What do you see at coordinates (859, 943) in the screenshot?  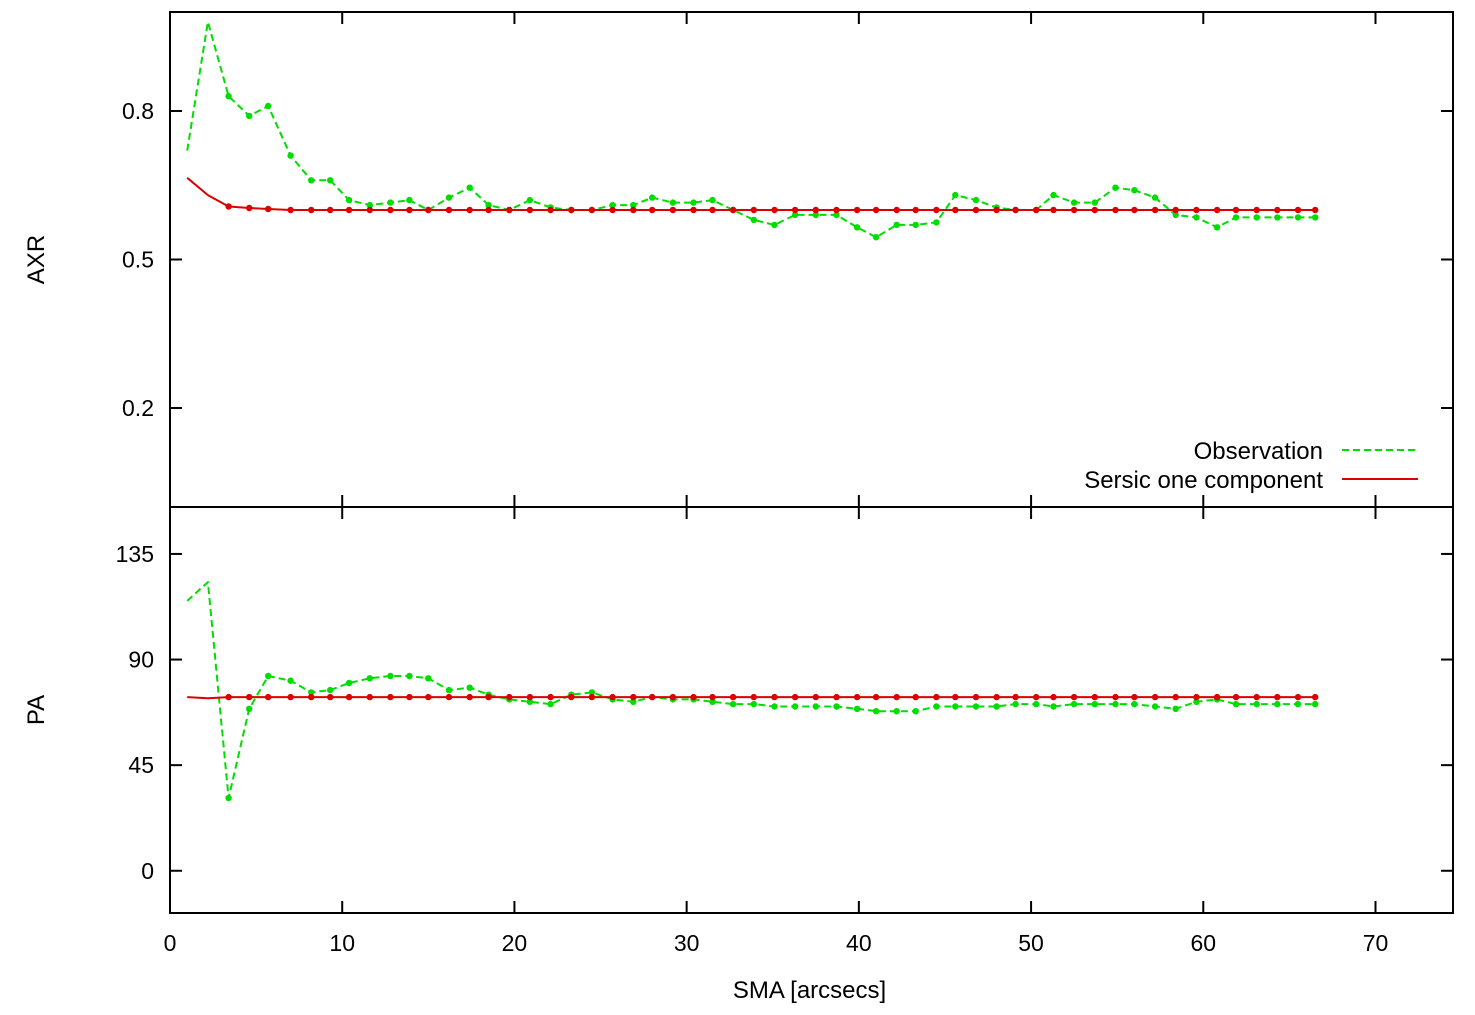 I see `xtick-label: 40` at bounding box center [859, 943].